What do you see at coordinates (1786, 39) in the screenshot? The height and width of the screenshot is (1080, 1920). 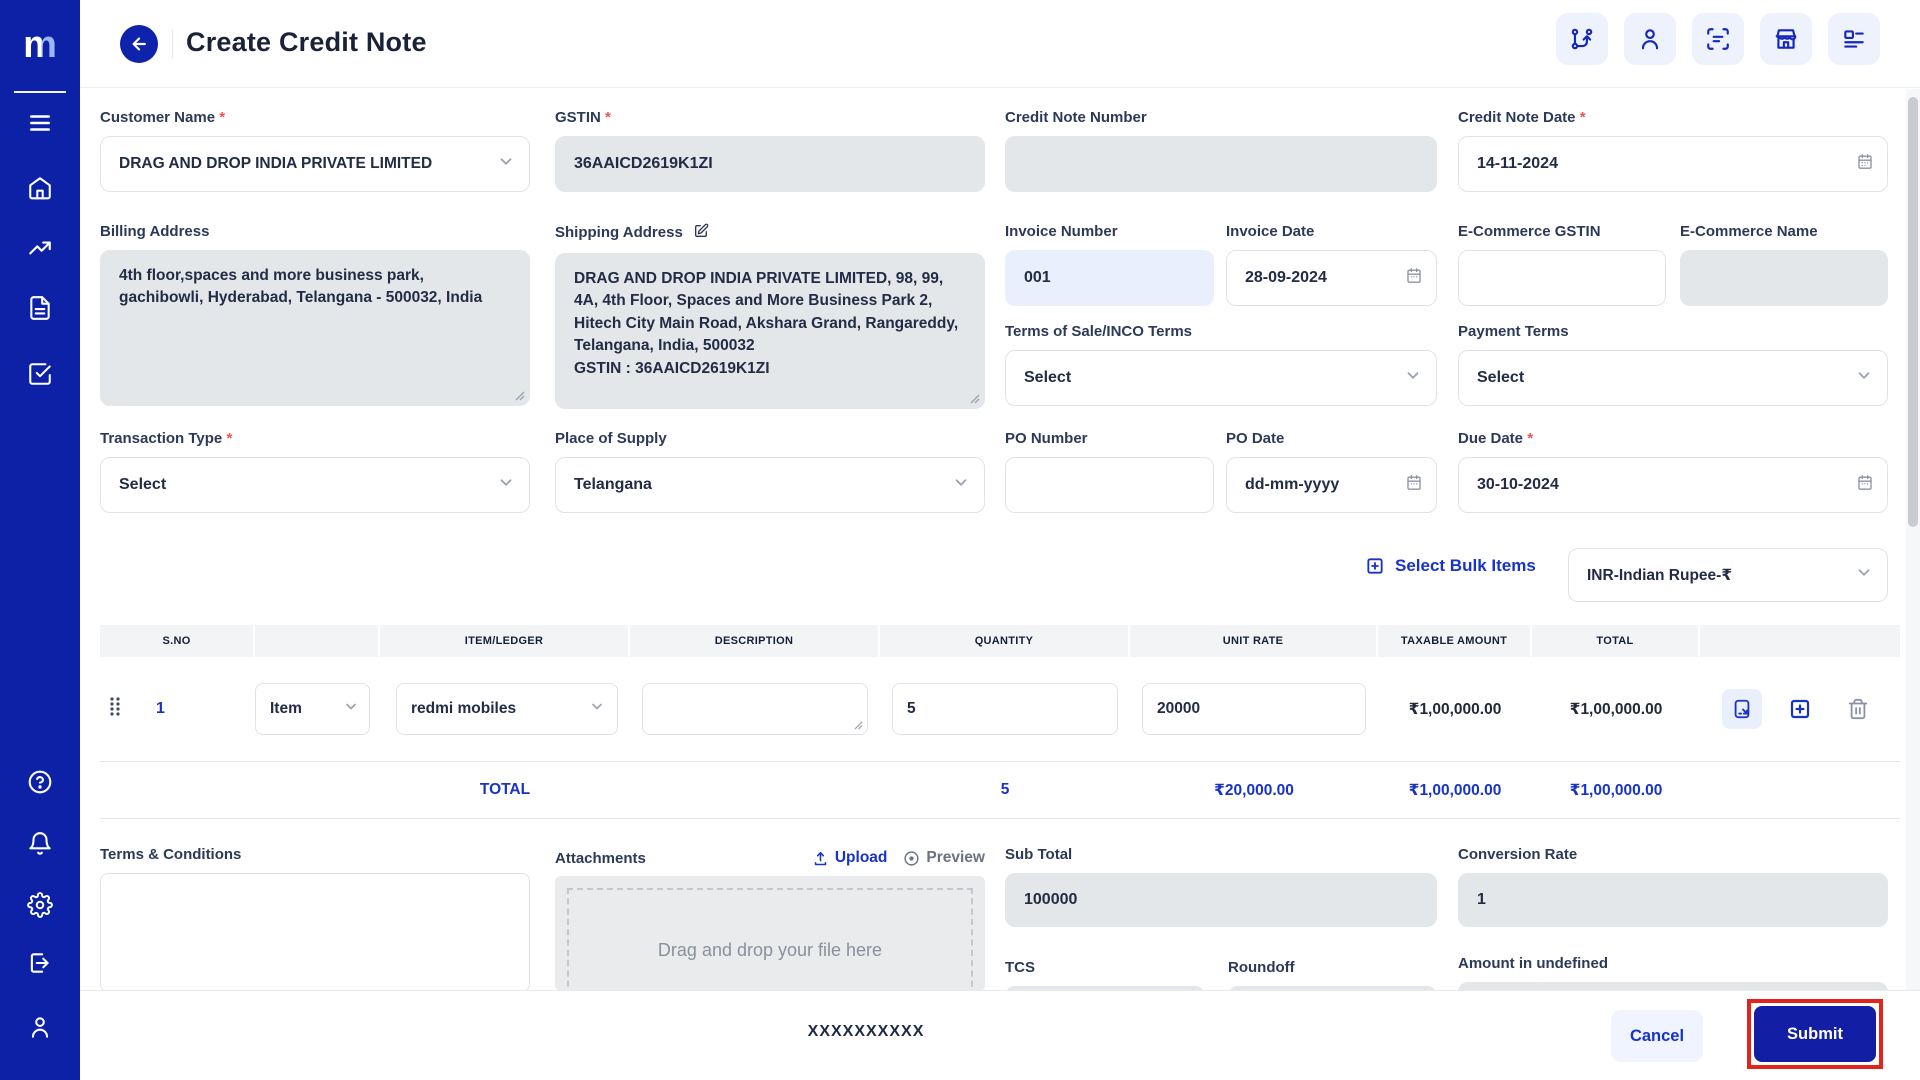 I see `store-icon` at bounding box center [1786, 39].